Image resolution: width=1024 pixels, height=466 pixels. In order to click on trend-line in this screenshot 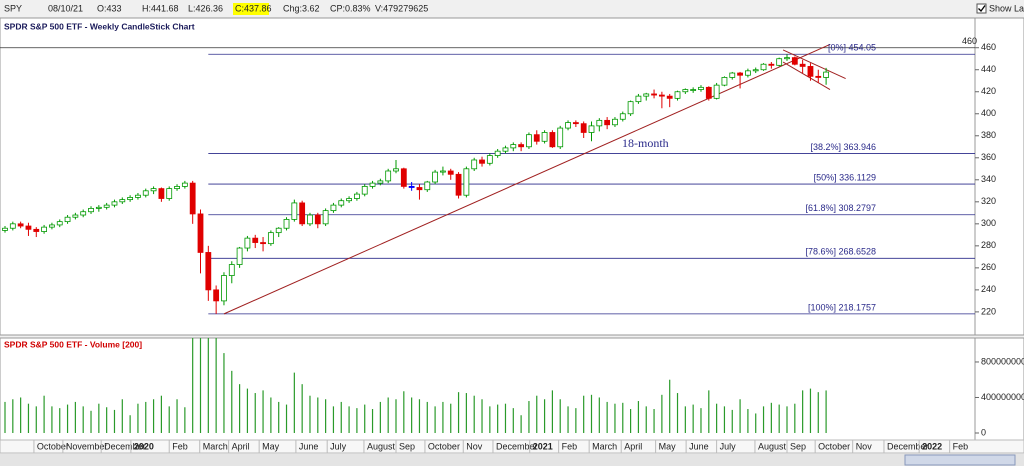, I will do `click(814, 64)`.